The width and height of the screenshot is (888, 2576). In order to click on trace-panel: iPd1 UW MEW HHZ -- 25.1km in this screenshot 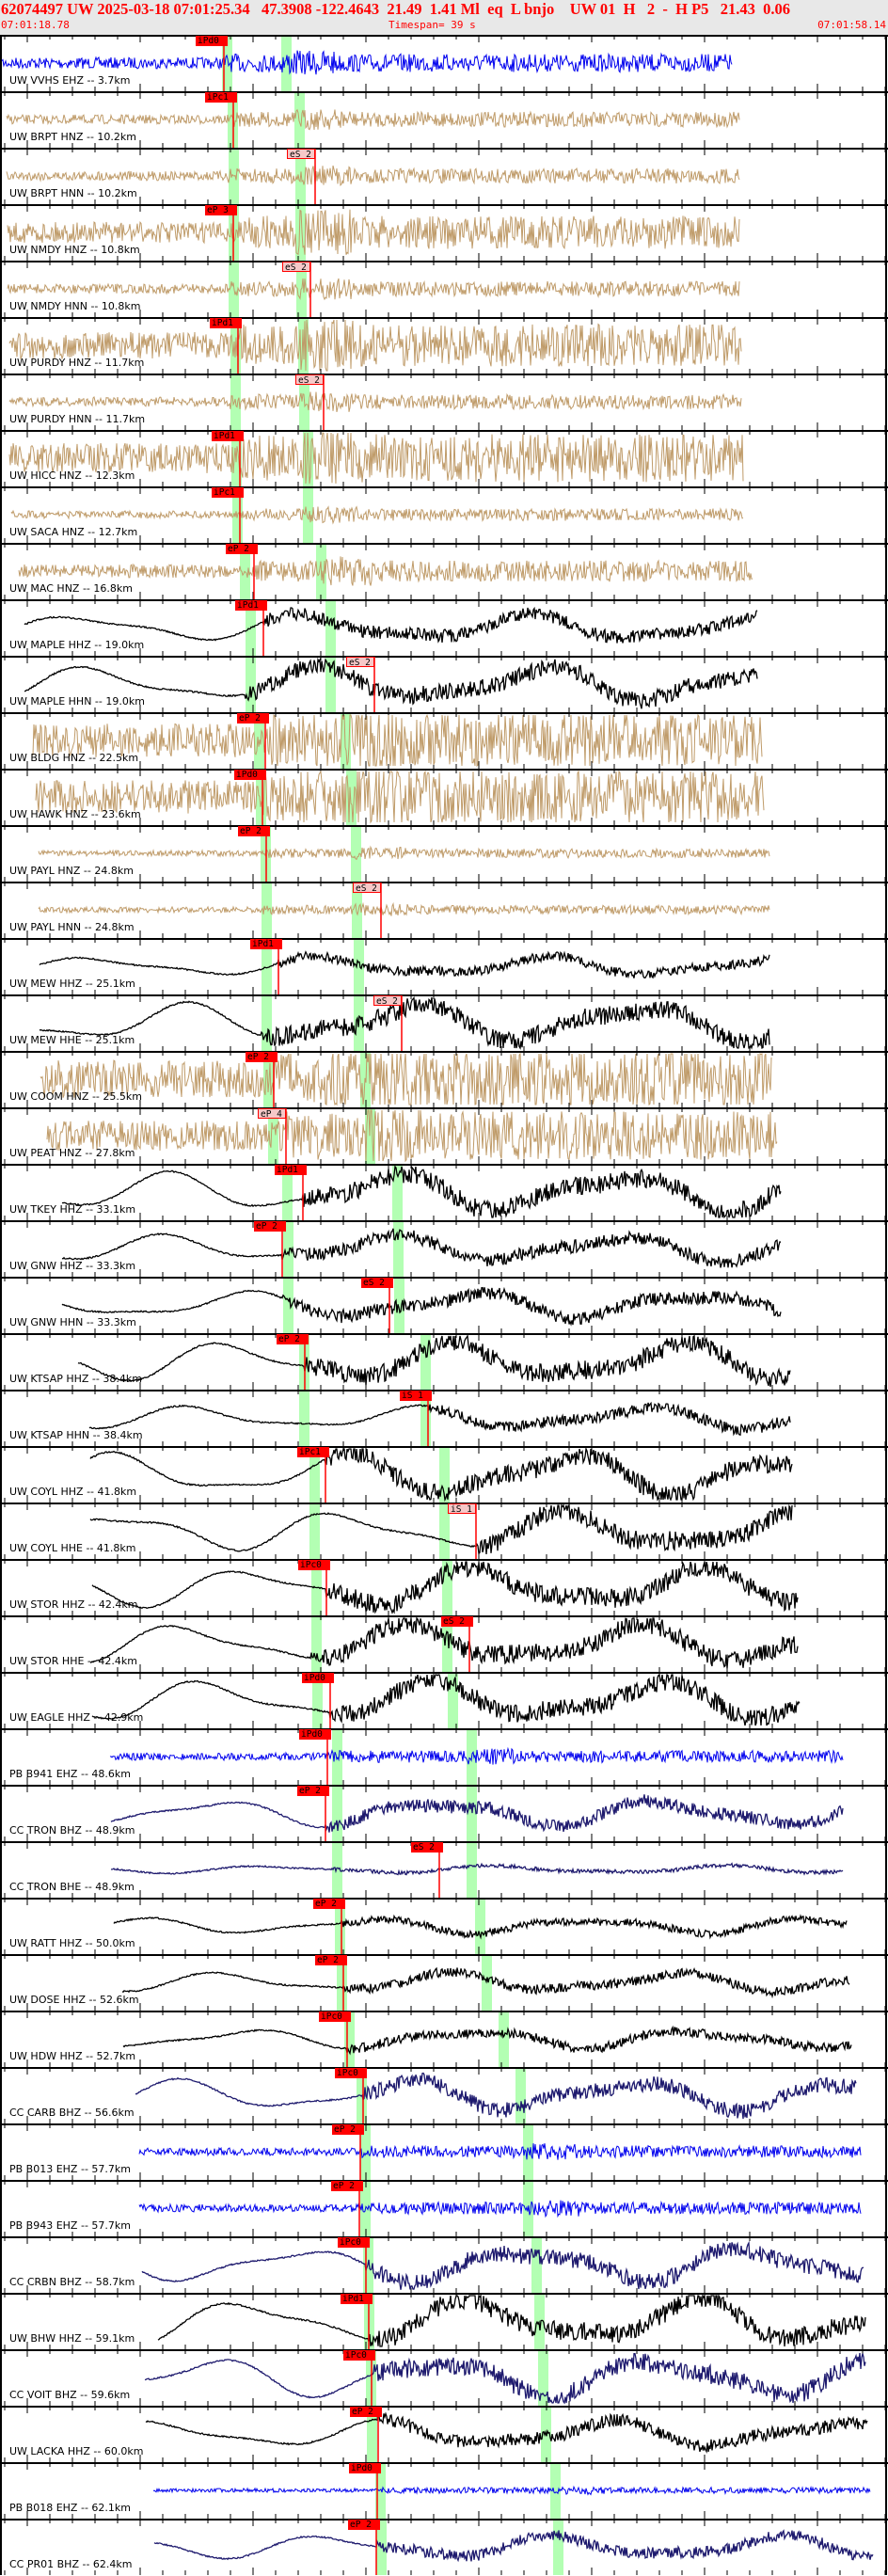, I will do `click(444, 966)`.